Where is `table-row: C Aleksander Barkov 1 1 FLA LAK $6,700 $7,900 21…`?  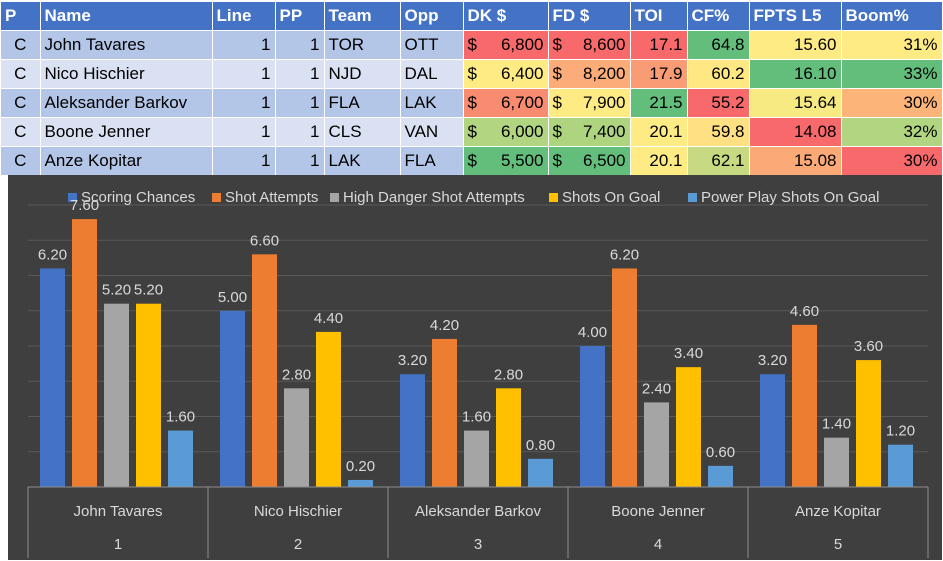
table-row: C Aleksander Barkov 1 1 FLA LAK $6,700 $7,900 21… is located at coordinates (472, 103).